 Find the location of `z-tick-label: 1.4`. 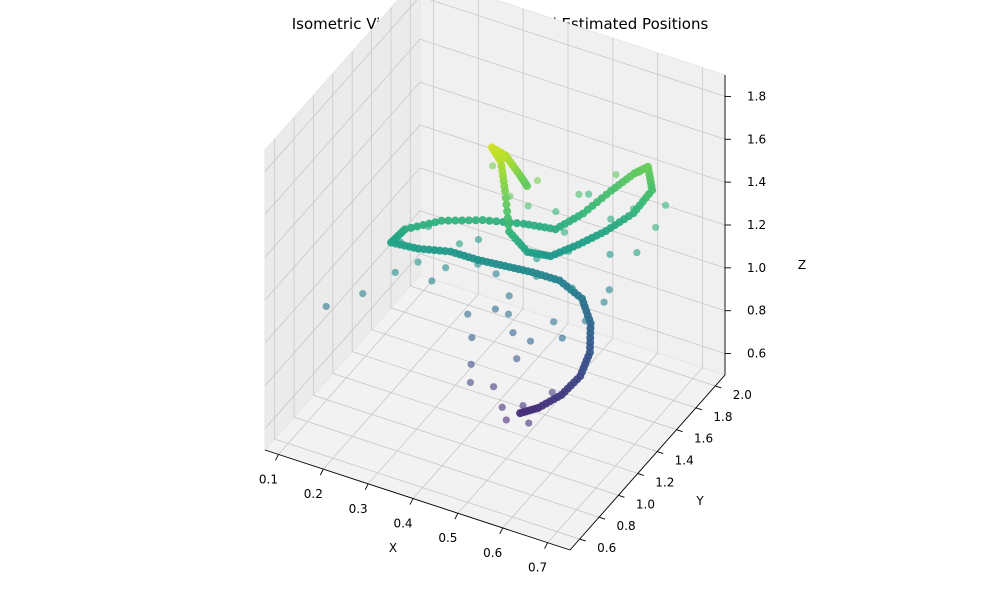

z-tick-label: 1.4 is located at coordinates (756, 182).